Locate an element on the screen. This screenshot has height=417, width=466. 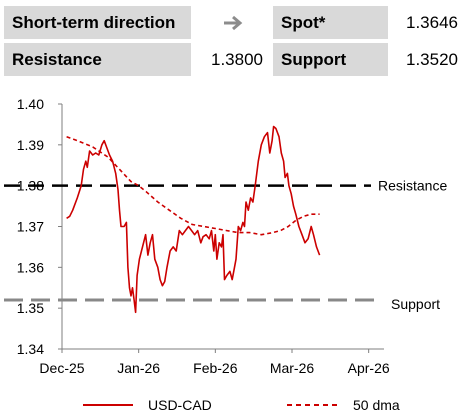
x-tick-label: Dec-25 is located at coordinates (61, 368).